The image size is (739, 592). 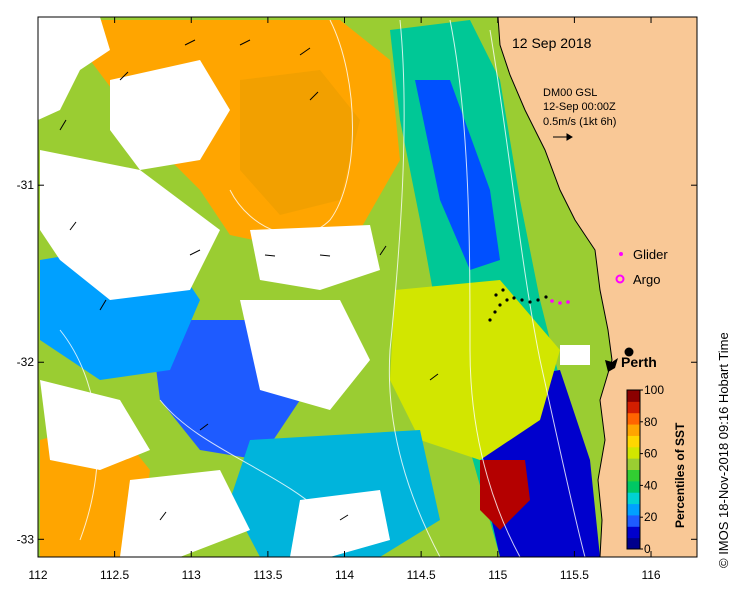 I want to click on current-scale-label: 0.5m/s (1kt 6h), so click(x=579, y=122).